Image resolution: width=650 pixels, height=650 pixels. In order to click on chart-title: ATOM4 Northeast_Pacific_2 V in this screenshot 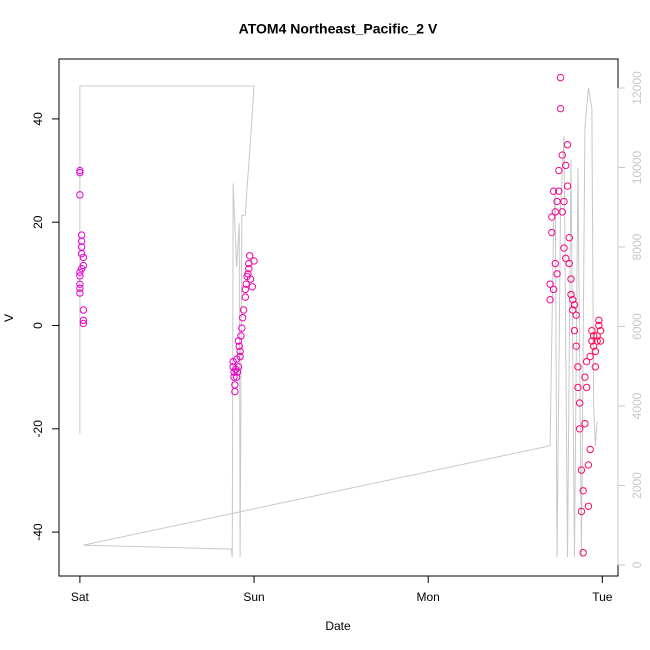, I will do `click(338, 29)`.